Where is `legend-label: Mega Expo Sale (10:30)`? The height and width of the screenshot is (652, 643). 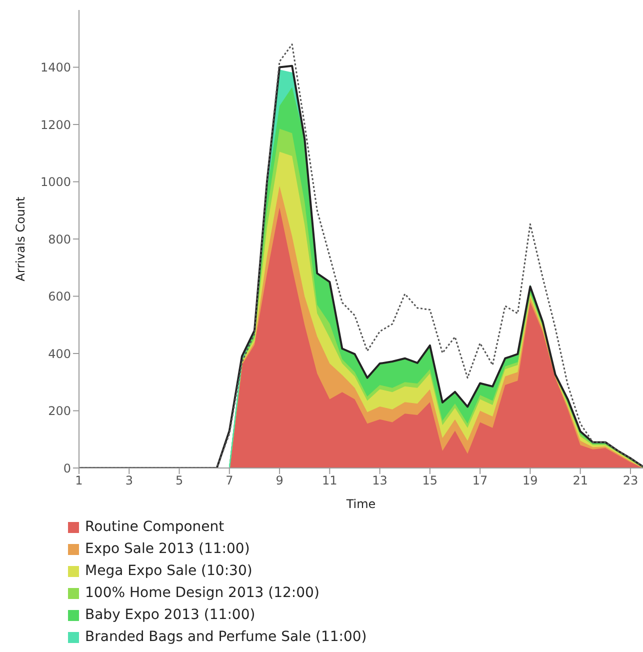
legend-label: Mega Expo Sale (10:30) is located at coordinates (168, 571).